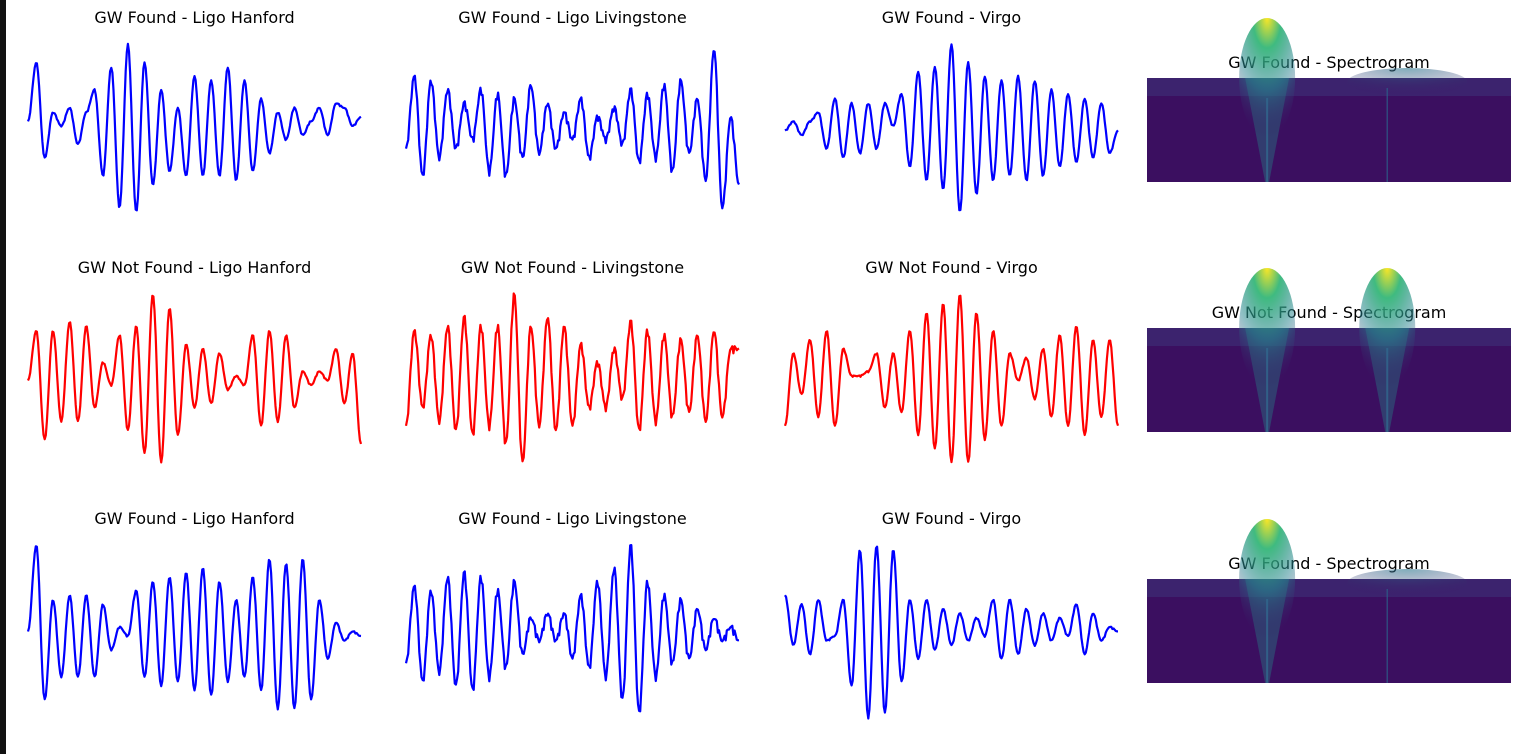  I want to click on waveform-panel: GW Not Found - Ligo Hanford, so click(194, 365).